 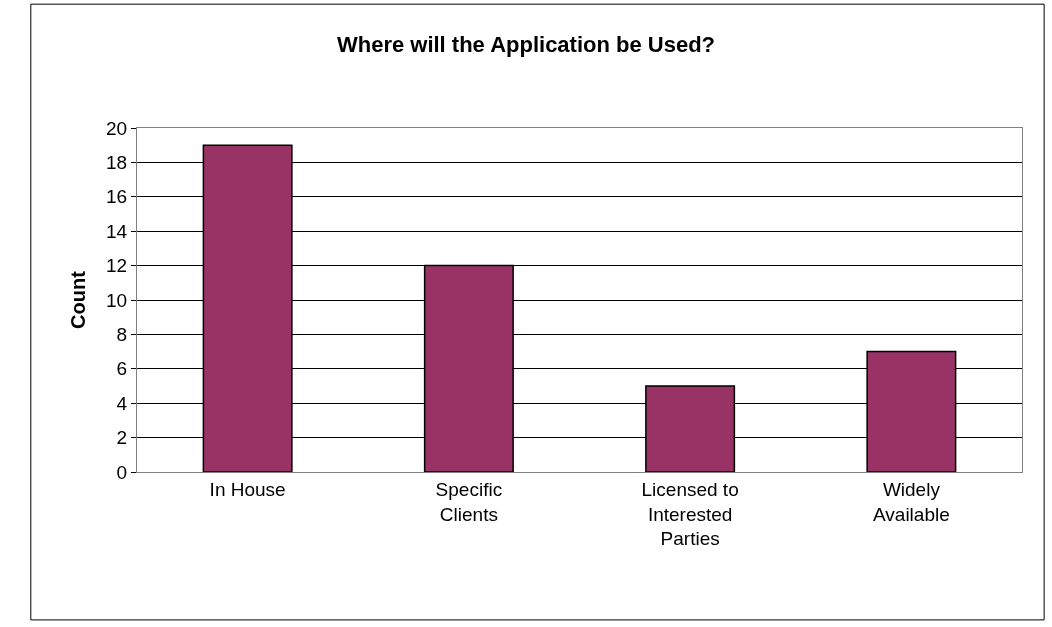 What do you see at coordinates (117, 231) in the screenshot?
I see `y-tick-label: 14` at bounding box center [117, 231].